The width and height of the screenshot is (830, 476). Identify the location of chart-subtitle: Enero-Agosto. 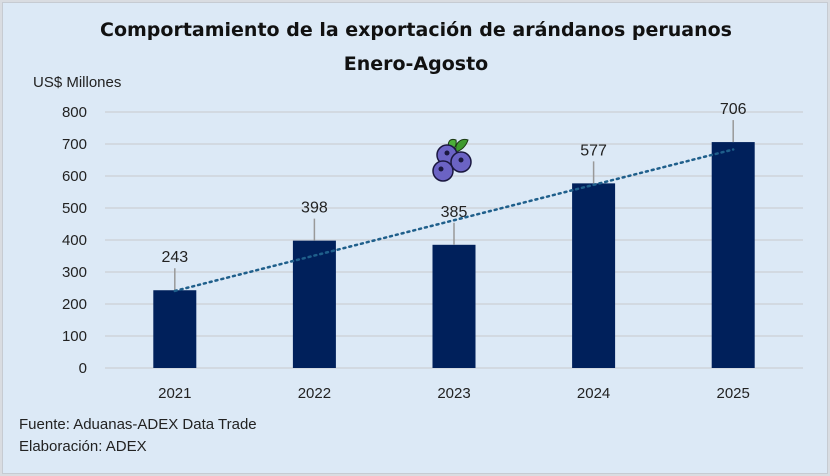
(416, 64).